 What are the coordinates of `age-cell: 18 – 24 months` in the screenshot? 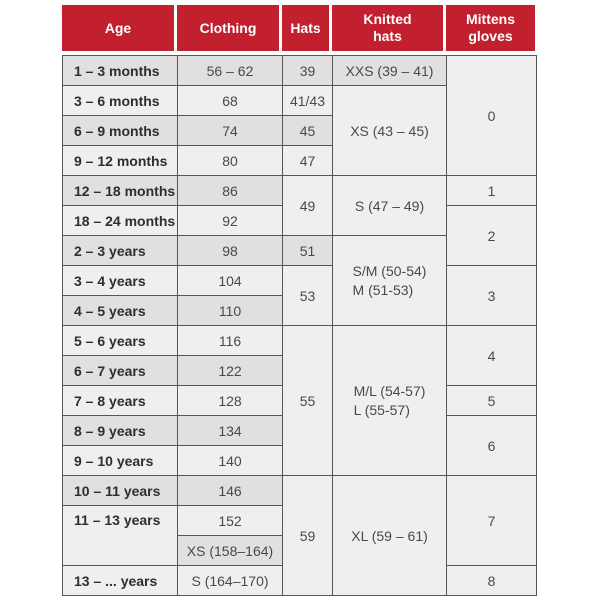 It's located at (120, 220).